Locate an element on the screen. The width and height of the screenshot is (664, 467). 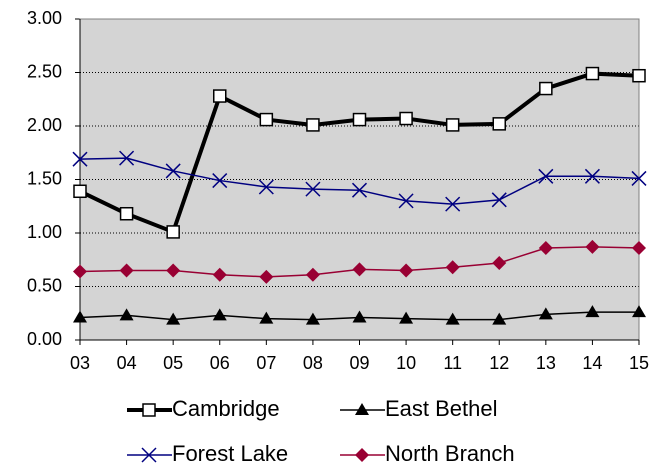
legend-label: Forest Lake is located at coordinates (230, 453).